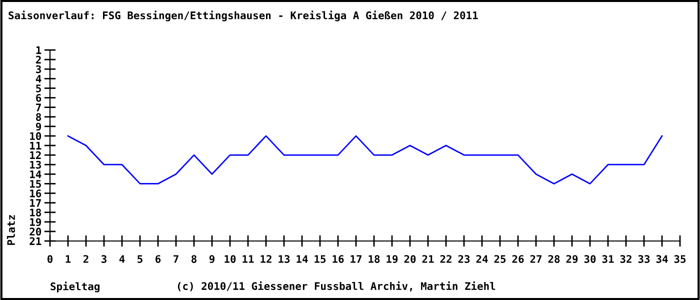 The image size is (700, 300). What do you see at coordinates (243, 16) in the screenshot?
I see `chart-title: Saisonverlauf: FSG Bessingen/Ettingshausen - Kreisliga A Gießen 2010 / 2011` at bounding box center [243, 16].